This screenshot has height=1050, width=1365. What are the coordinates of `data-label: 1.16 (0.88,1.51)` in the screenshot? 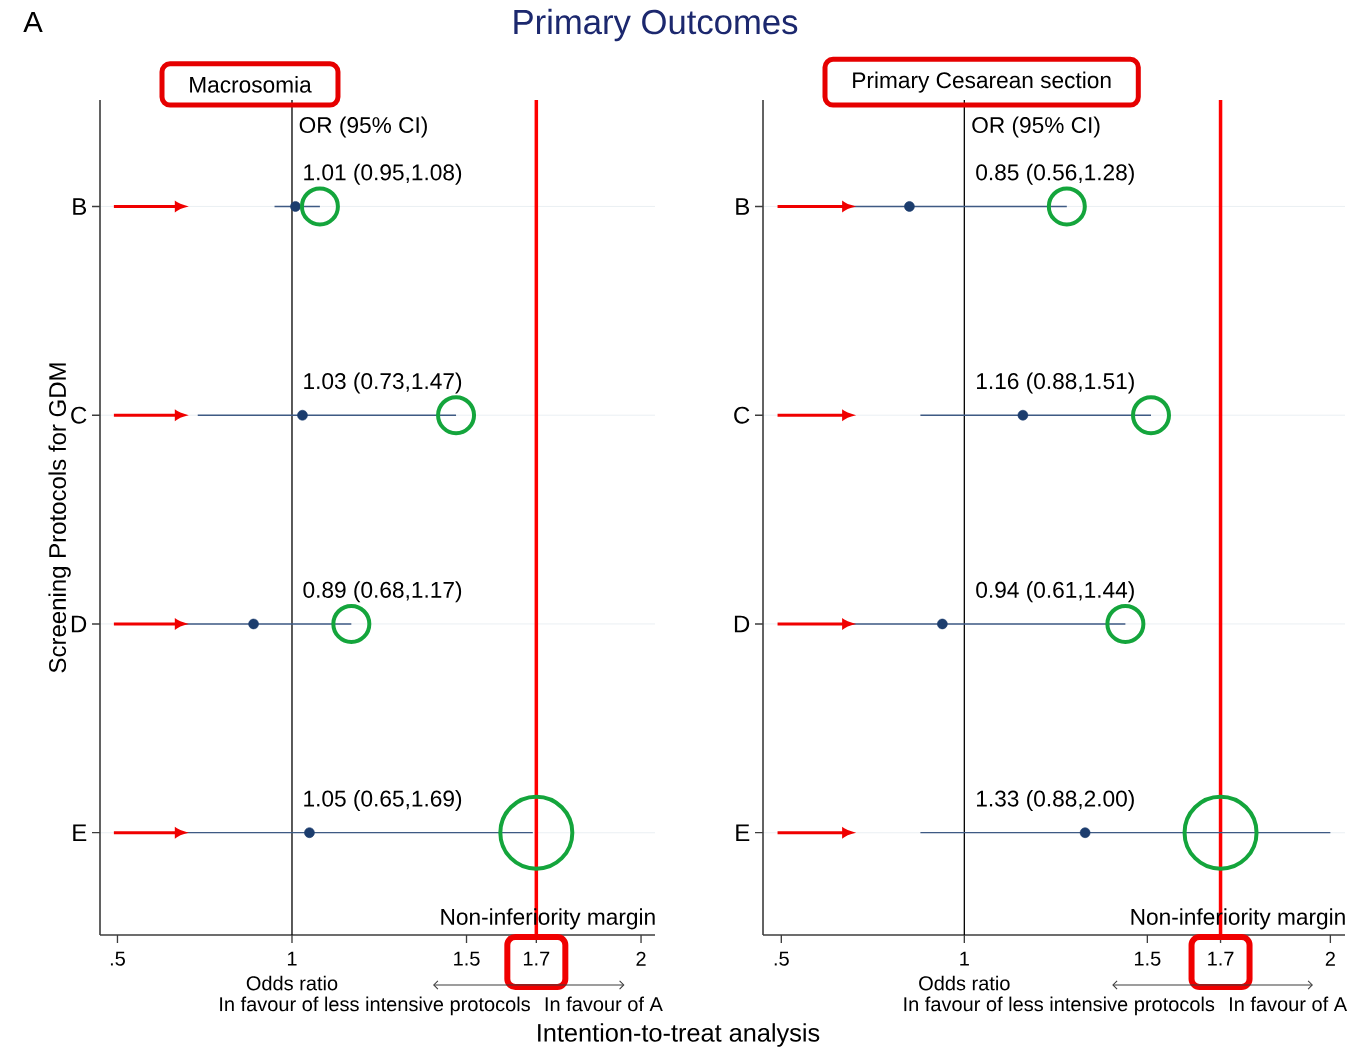 It's located at (1055, 383).